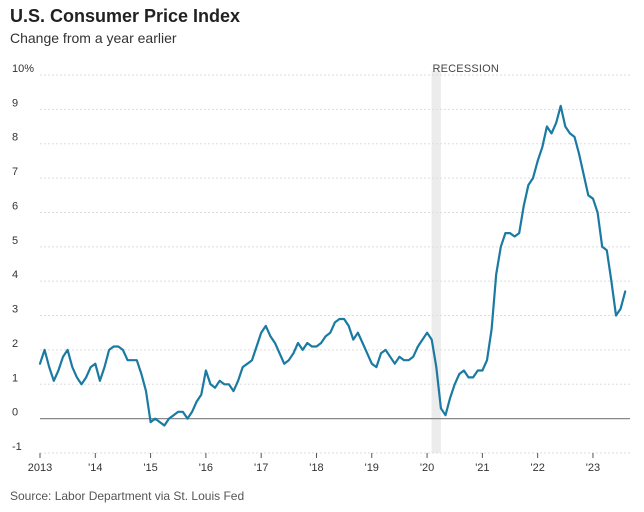 This screenshot has height=512, width=644. What do you see at coordinates (15, 378) in the screenshot?
I see `y-tick-label: 1` at bounding box center [15, 378].